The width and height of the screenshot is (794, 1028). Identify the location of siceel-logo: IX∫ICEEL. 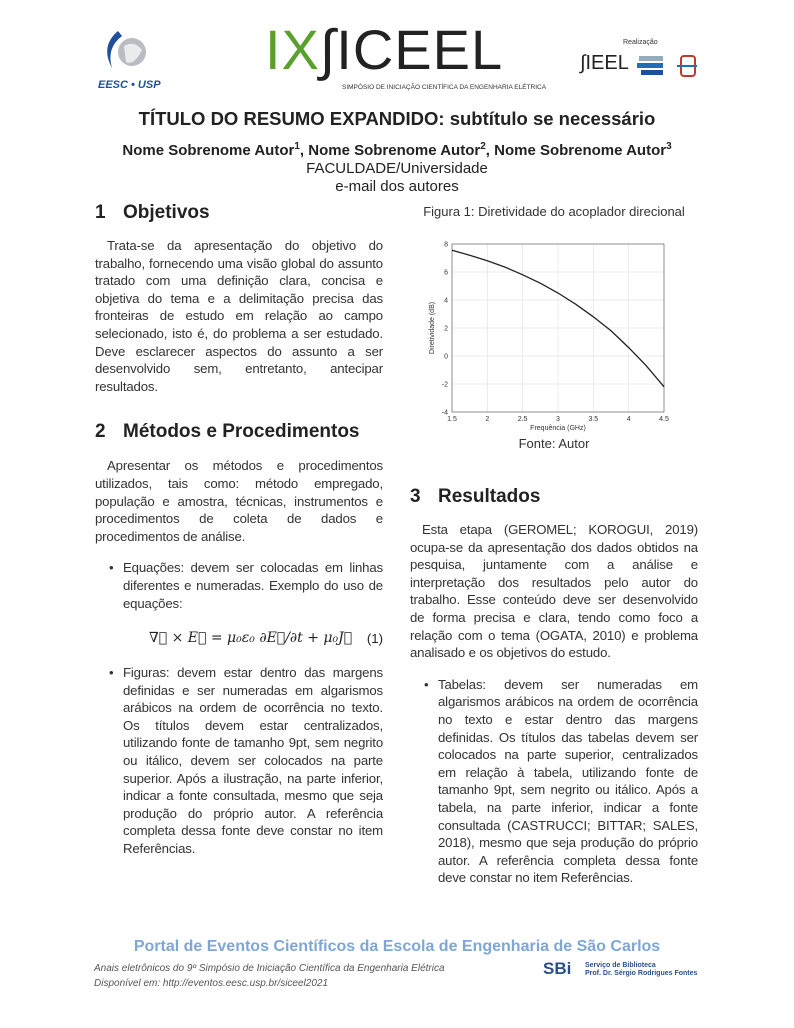
(384, 50).